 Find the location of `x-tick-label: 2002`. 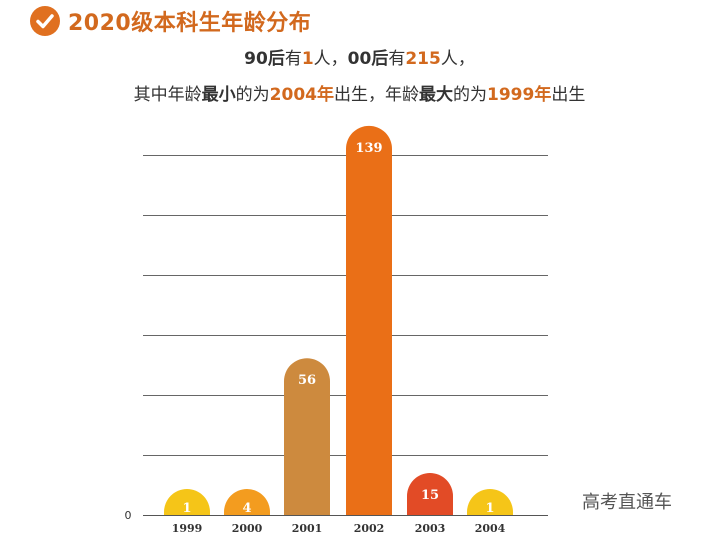

x-tick-label: 2002 is located at coordinates (369, 528).